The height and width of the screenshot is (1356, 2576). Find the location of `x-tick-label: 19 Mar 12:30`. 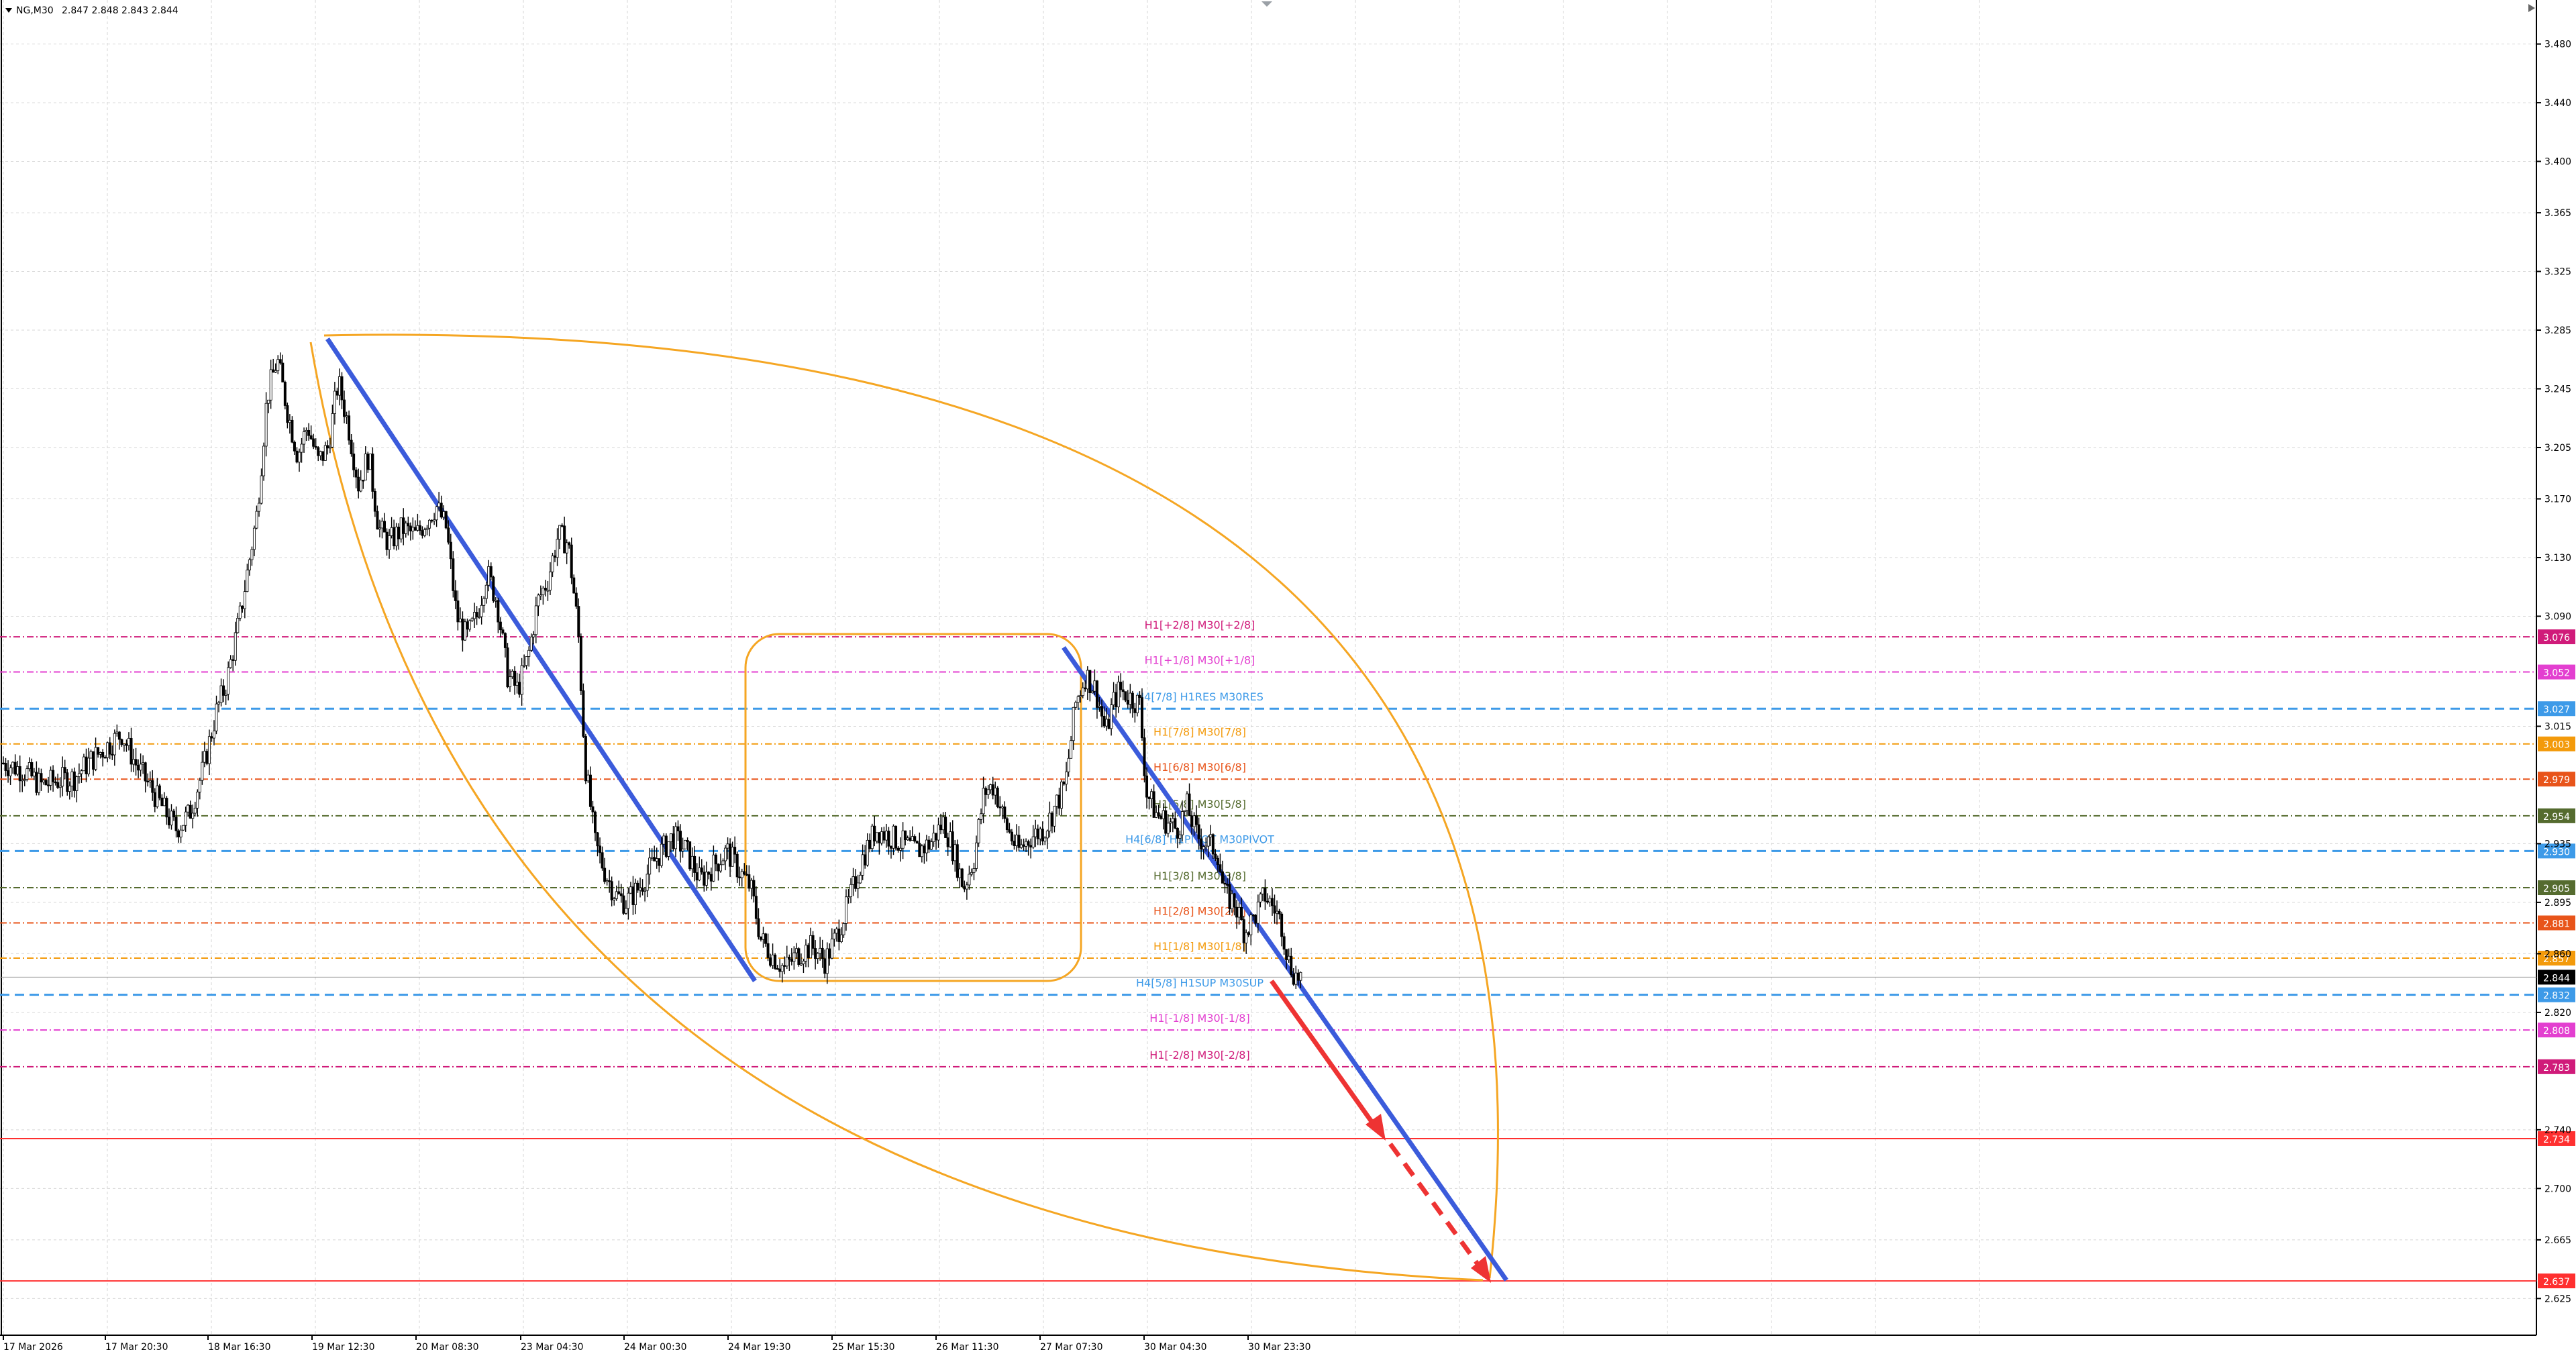

x-tick-label: 19 Mar 12:30 is located at coordinates (343, 1347).